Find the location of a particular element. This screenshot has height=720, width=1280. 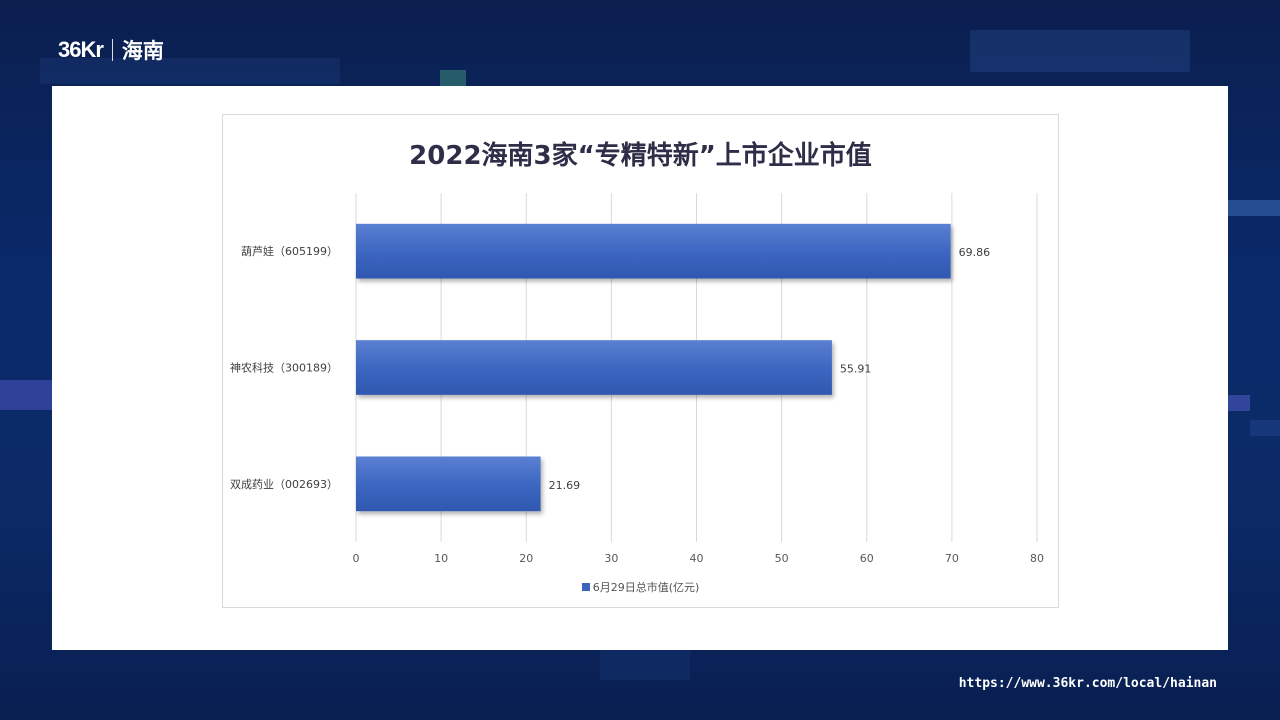

chart-legend: 6月29日总市值(亿元) is located at coordinates (640, 587).